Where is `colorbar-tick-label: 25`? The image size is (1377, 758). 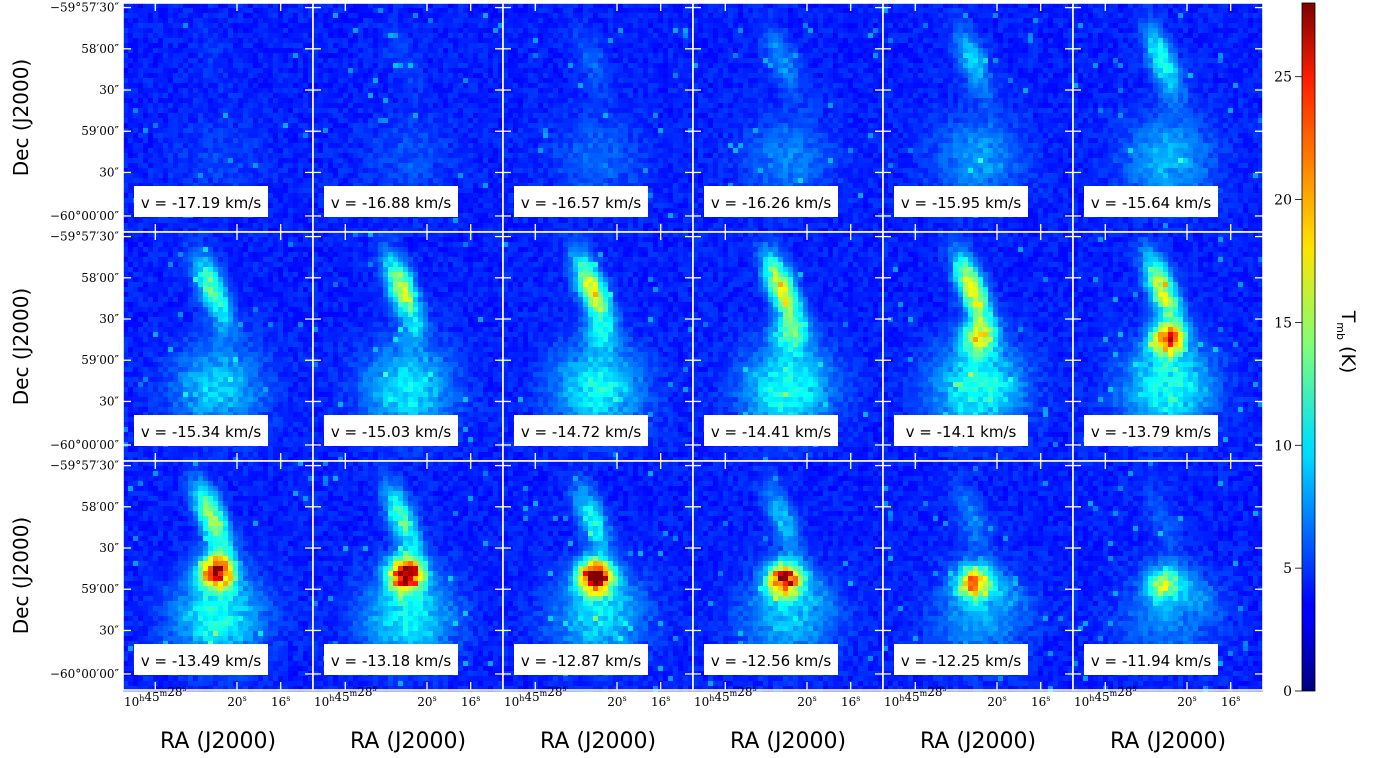
colorbar-tick-label: 25 is located at coordinates (1283, 78).